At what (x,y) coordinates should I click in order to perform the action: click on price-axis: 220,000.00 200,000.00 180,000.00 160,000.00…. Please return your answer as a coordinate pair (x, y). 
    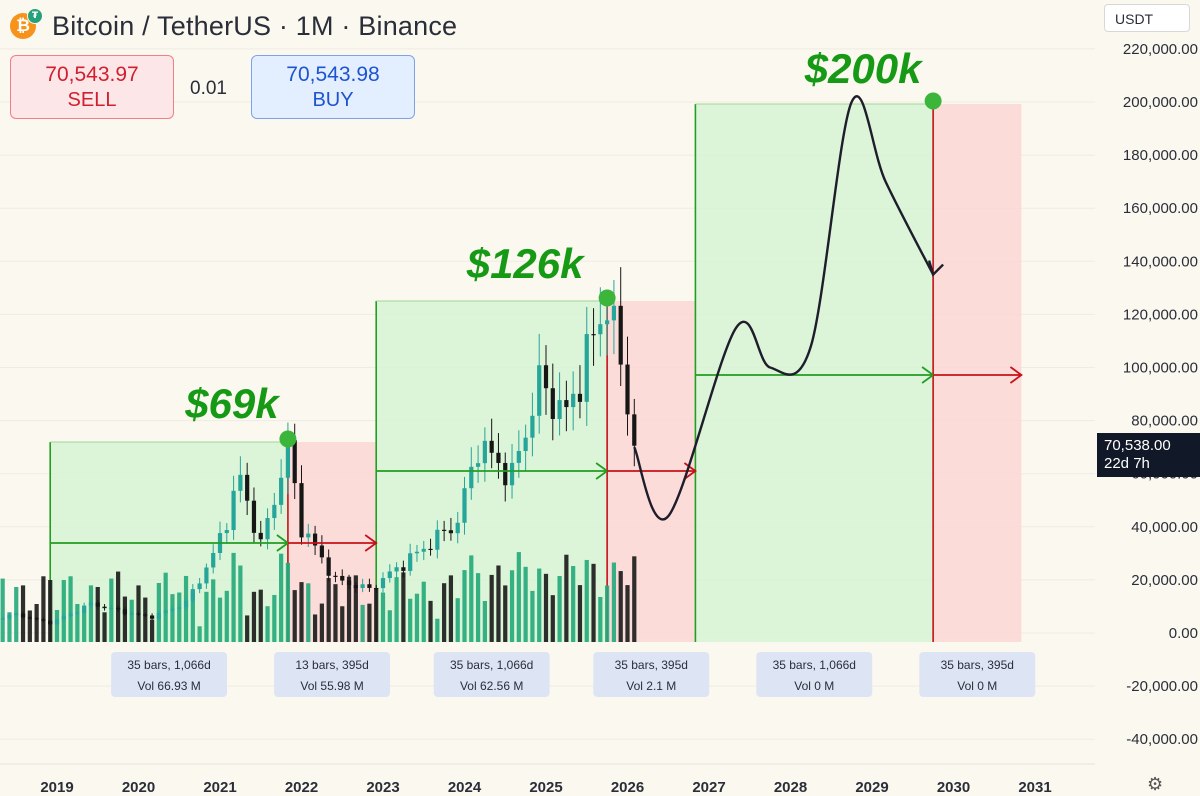
    Looking at the image, I should click on (1160, 394).